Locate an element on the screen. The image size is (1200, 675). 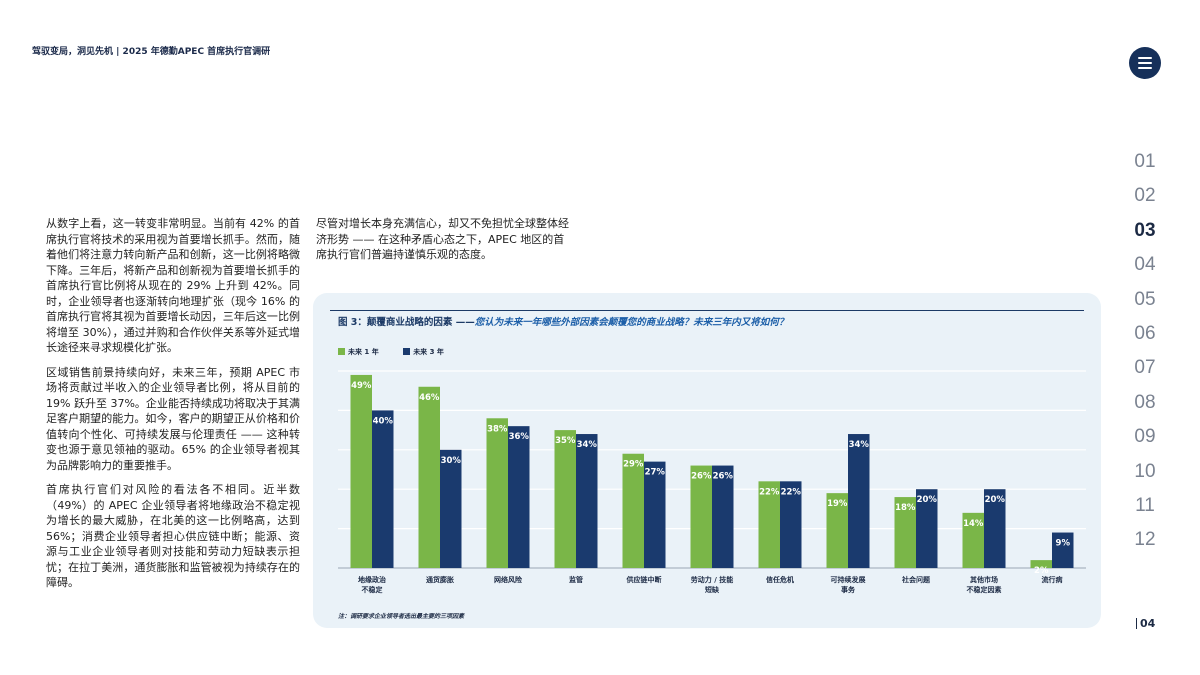
nav-page-08: 08 is located at coordinates (1145, 402).